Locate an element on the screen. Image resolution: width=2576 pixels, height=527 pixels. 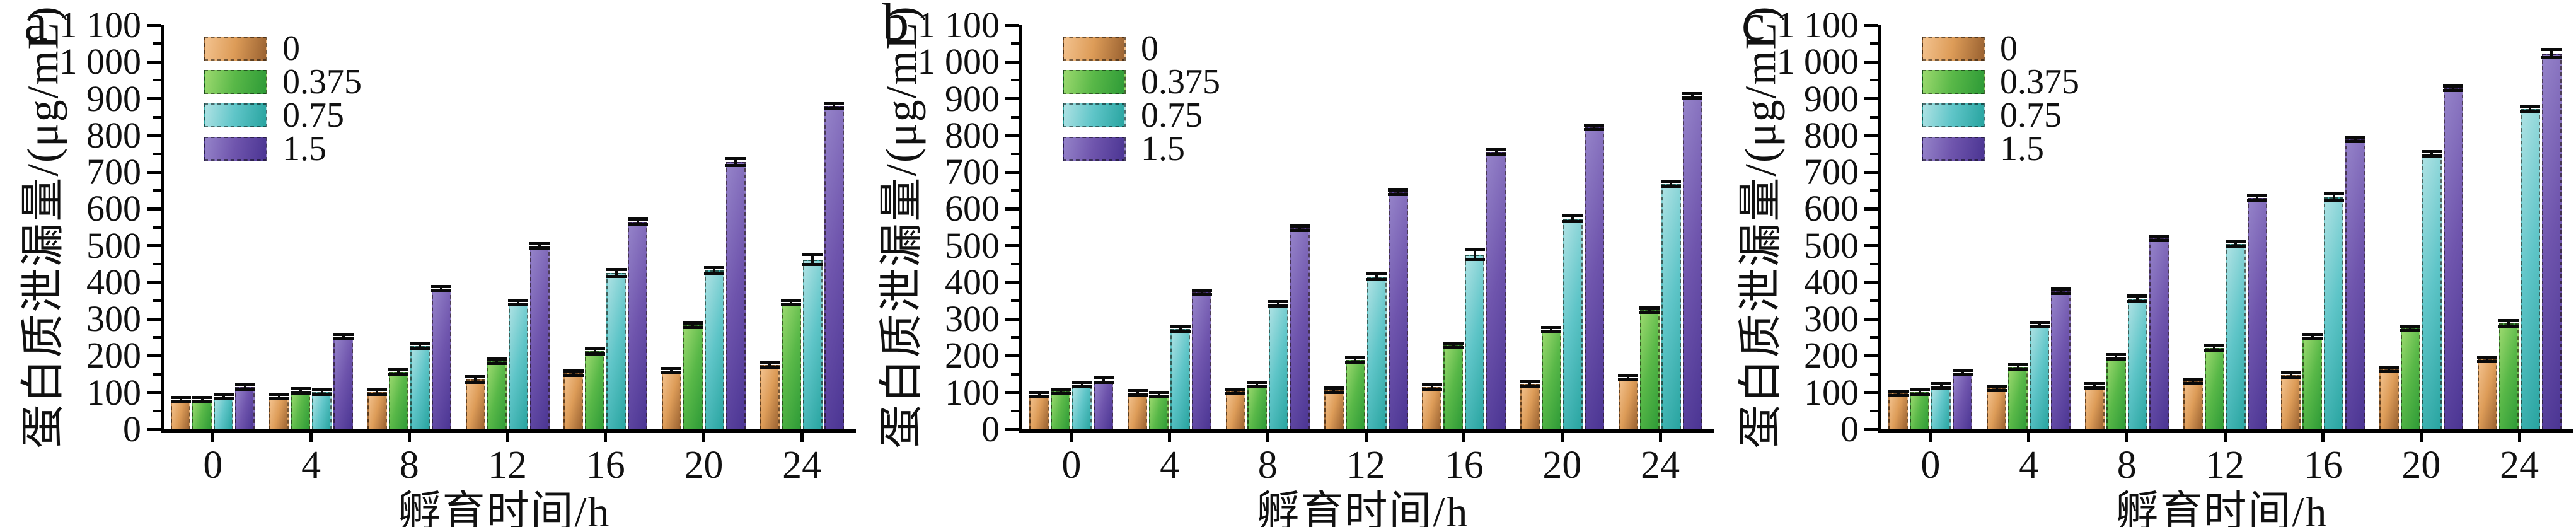
y-tick-label: 500 is located at coordinates (972, 245).